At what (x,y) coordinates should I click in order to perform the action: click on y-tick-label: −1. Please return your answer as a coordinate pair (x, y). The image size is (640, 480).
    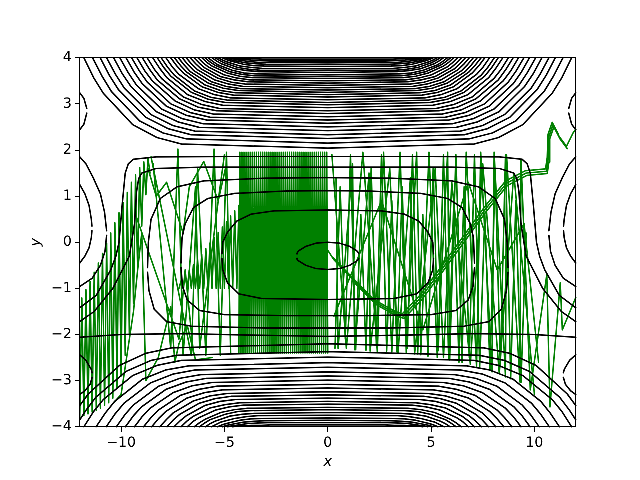
    Looking at the image, I should click on (61, 288).